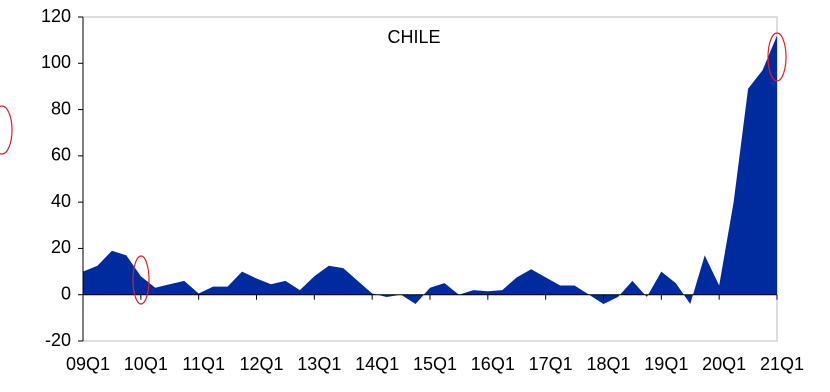 The height and width of the screenshot is (392, 830). I want to click on x-tick-label: 12Q1, so click(261, 364).